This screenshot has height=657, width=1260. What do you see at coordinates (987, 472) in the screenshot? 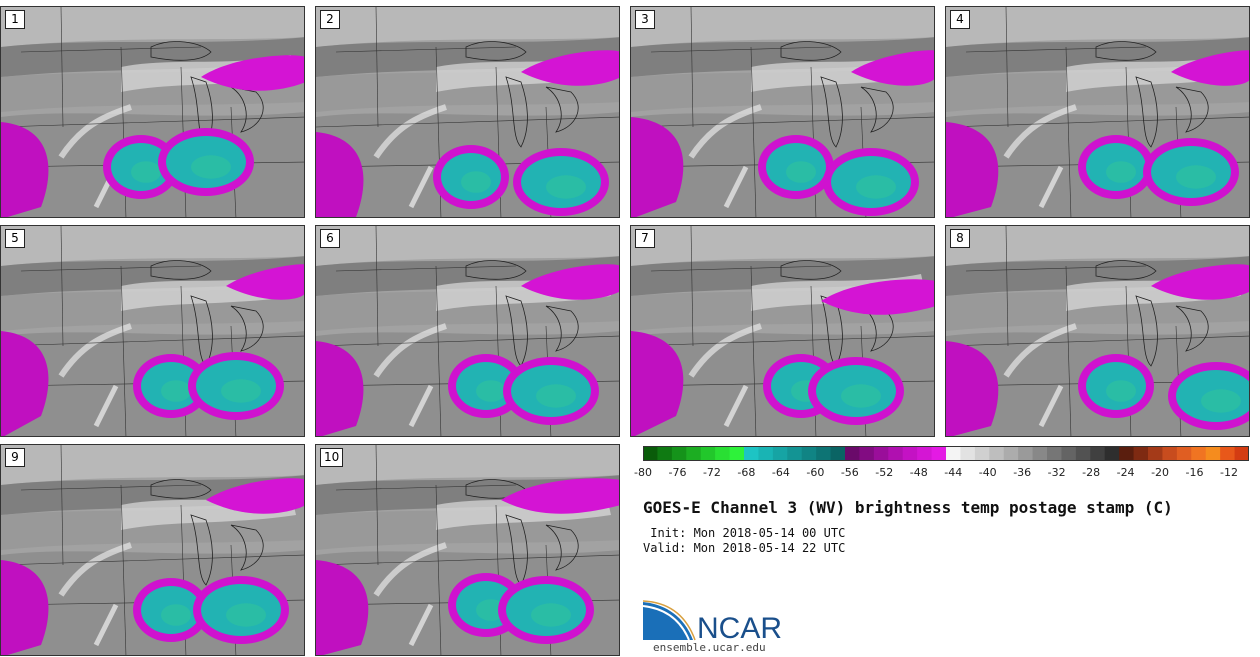
I see `colorbar-tick-label: -40` at bounding box center [987, 472].